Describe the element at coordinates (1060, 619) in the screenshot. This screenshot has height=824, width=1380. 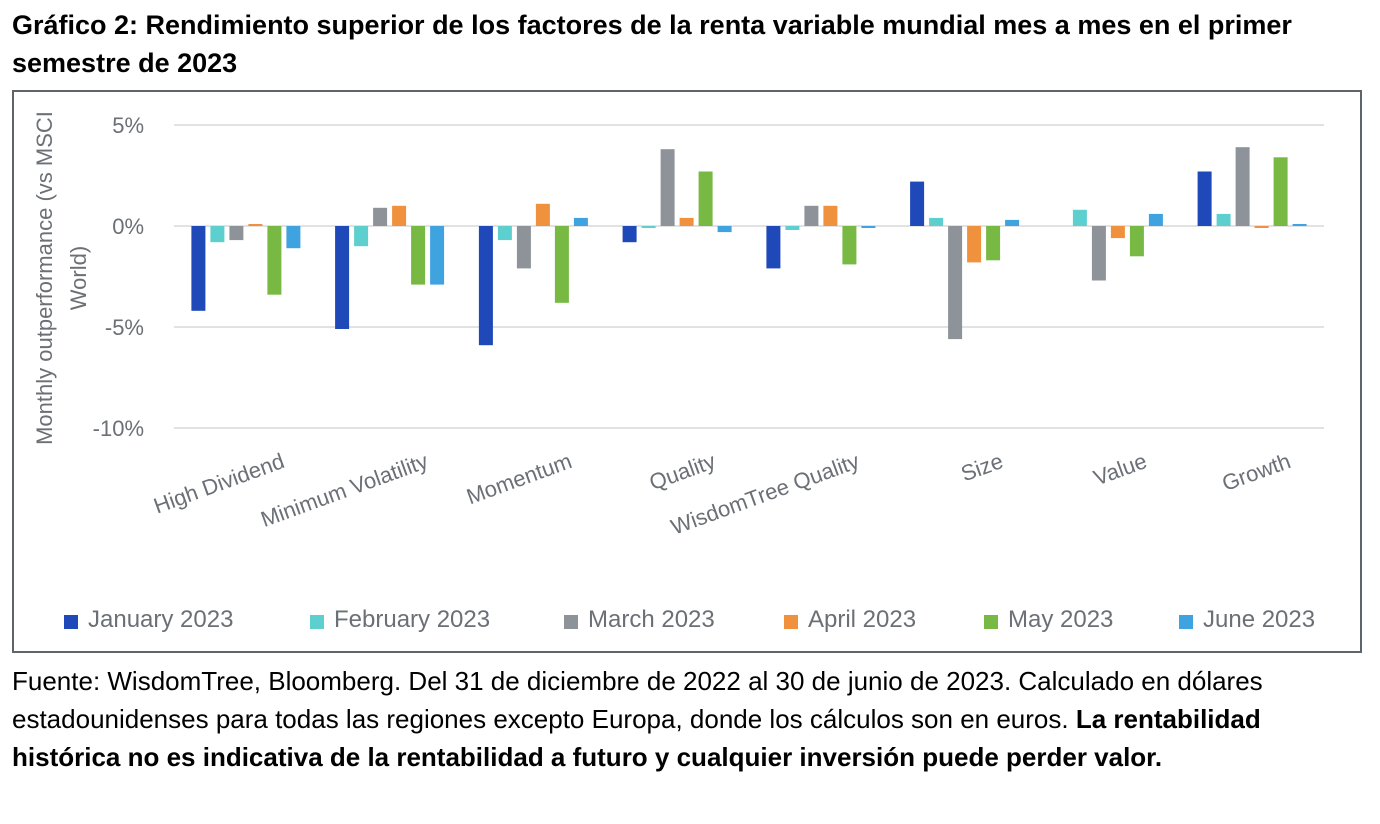
I see `legend-label: May 2023` at that location.